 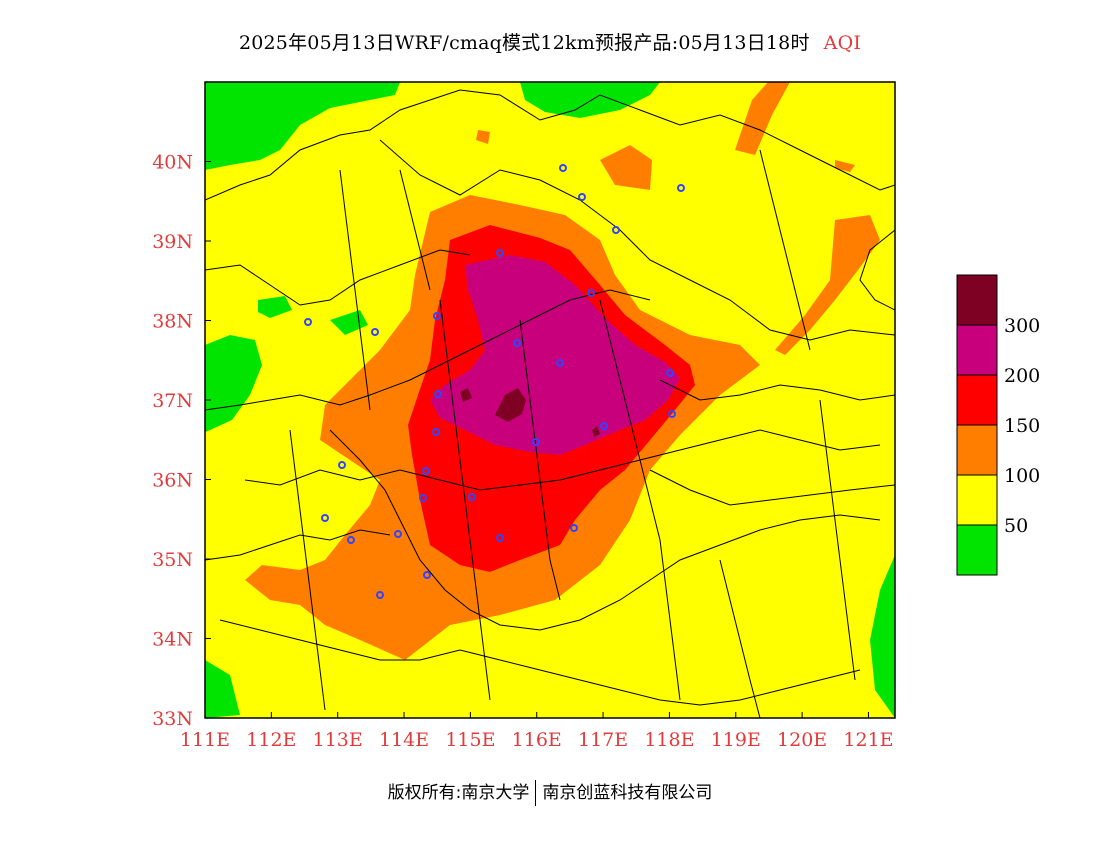 What do you see at coordinates (172, 719) in the screenshot?
I see `y-tick-label: 33N` at bounding box center [172, 719].